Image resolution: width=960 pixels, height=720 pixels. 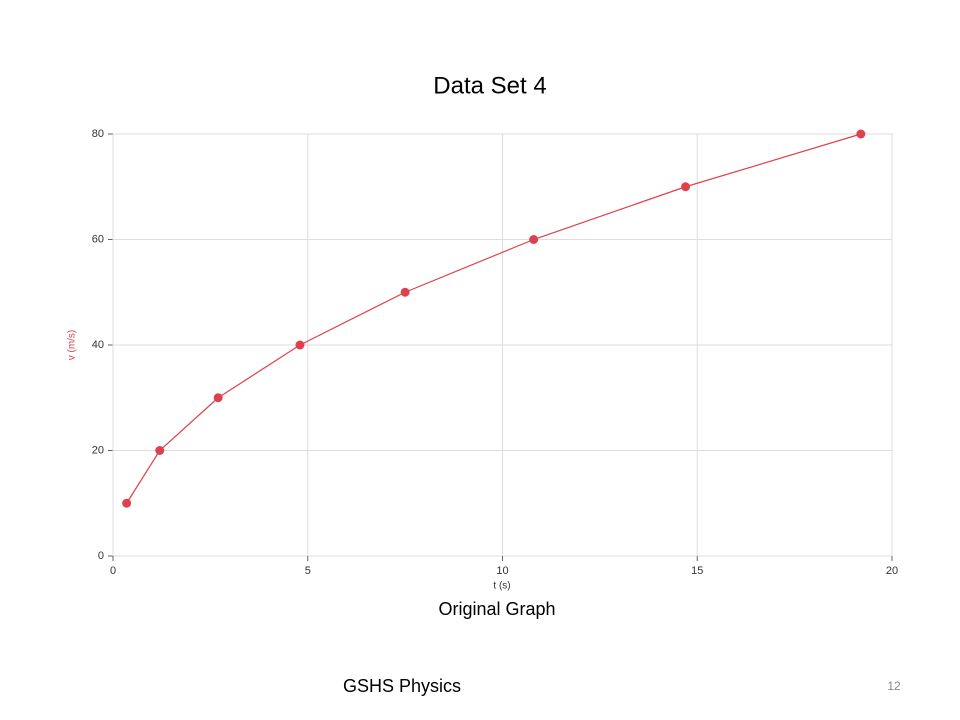 What do you see at coordinates (697, 571) in the screenshot?
I see `x-tick-label: 15` at bounding box center [697, 571].